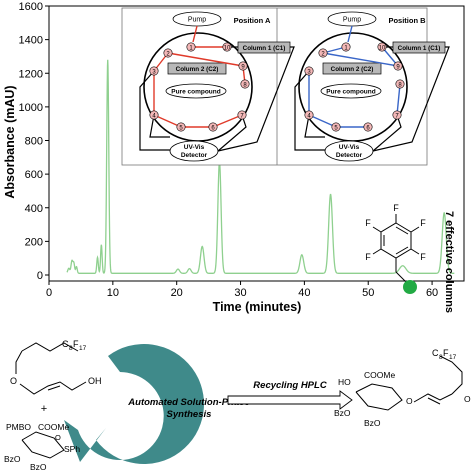  I want to click on plus-sign: +, so click(44, 409).